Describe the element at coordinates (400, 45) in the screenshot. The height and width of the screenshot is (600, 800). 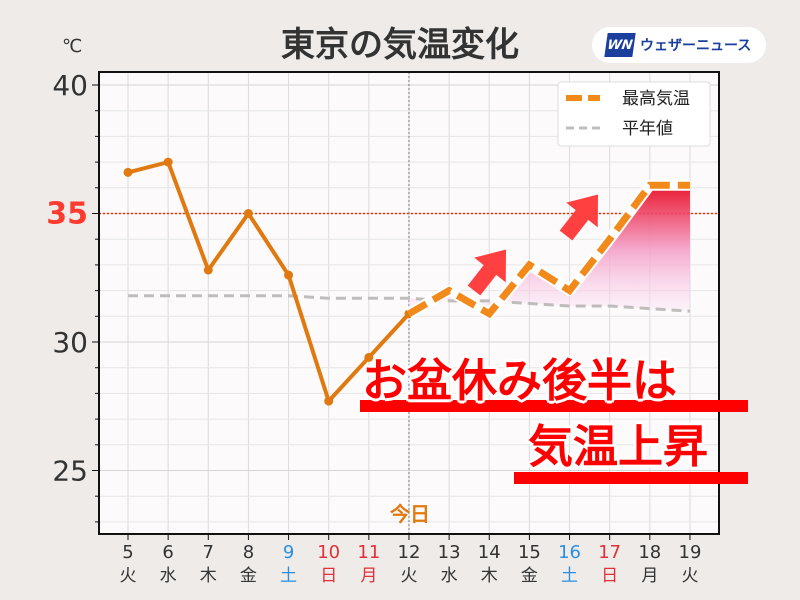
I see `chart-title: 東京の気温変化` at that location.